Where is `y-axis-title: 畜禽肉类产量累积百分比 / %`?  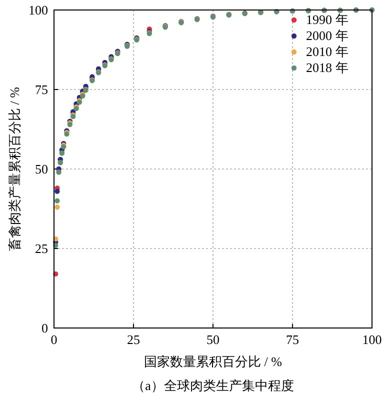
y-axis-title: 畜禽肉类产量累积百分比 / % is located at coordinates (14, 168).